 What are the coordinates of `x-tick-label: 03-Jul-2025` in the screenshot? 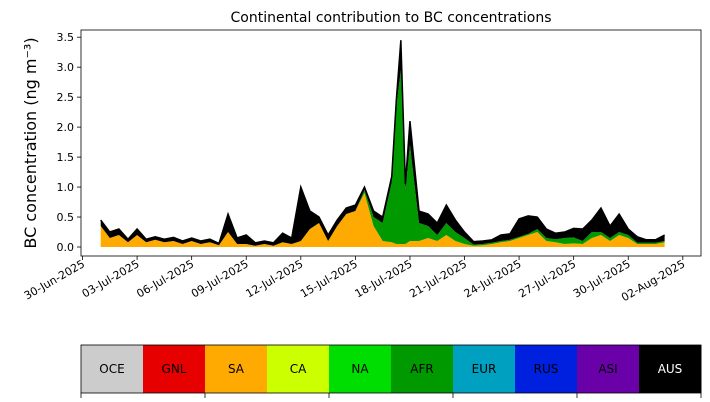 It's located at (111, 278).